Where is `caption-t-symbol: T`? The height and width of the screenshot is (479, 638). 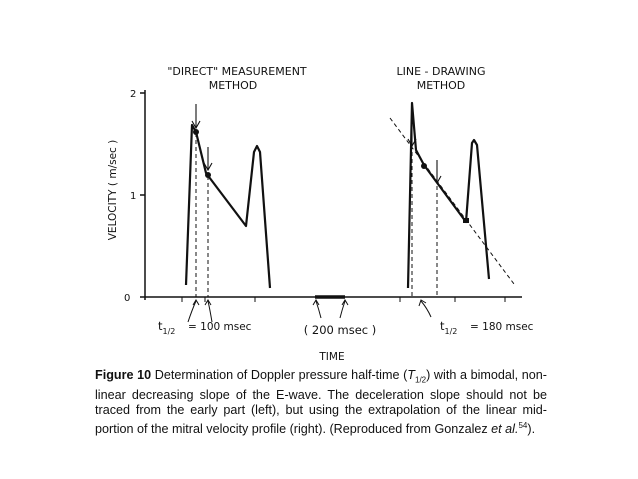 caption-t-symbol: T is located at coordinates (411, 375).